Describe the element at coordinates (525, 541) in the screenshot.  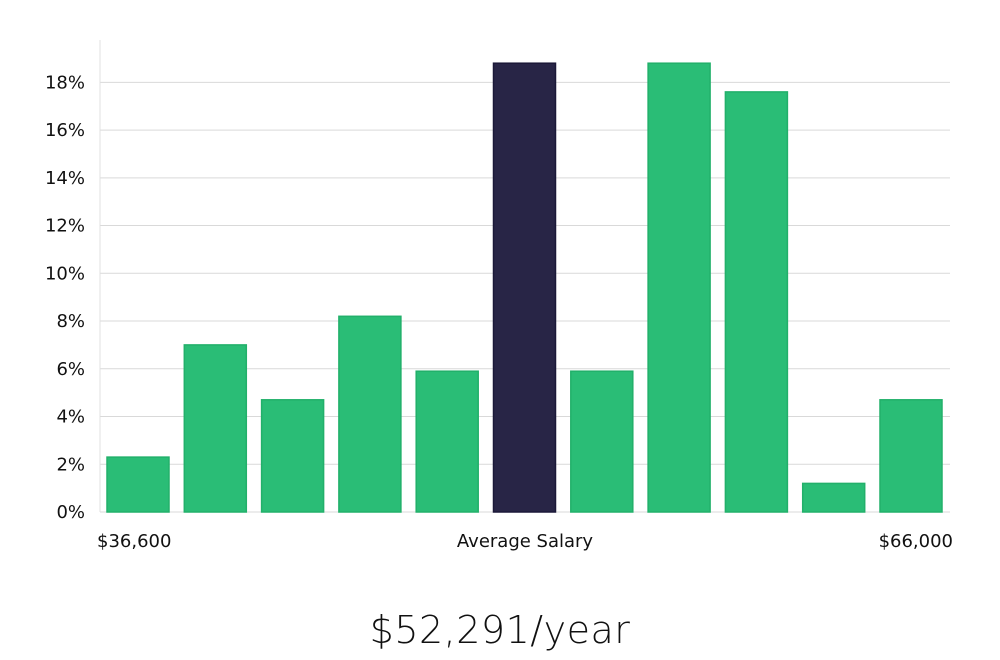
I see `x-label-center: Average Salary` at that location.